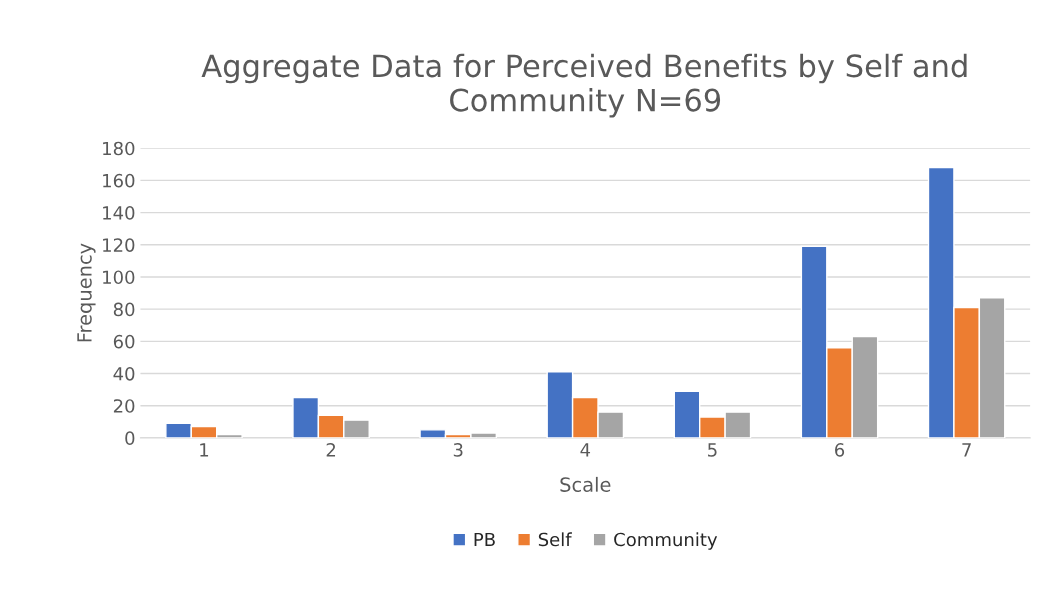 The image size is (1048, 615). What do you see at coordinates (124, 341) in the screenshot?
I see `y-tick-label: 60` at bounding box center [124, 341].